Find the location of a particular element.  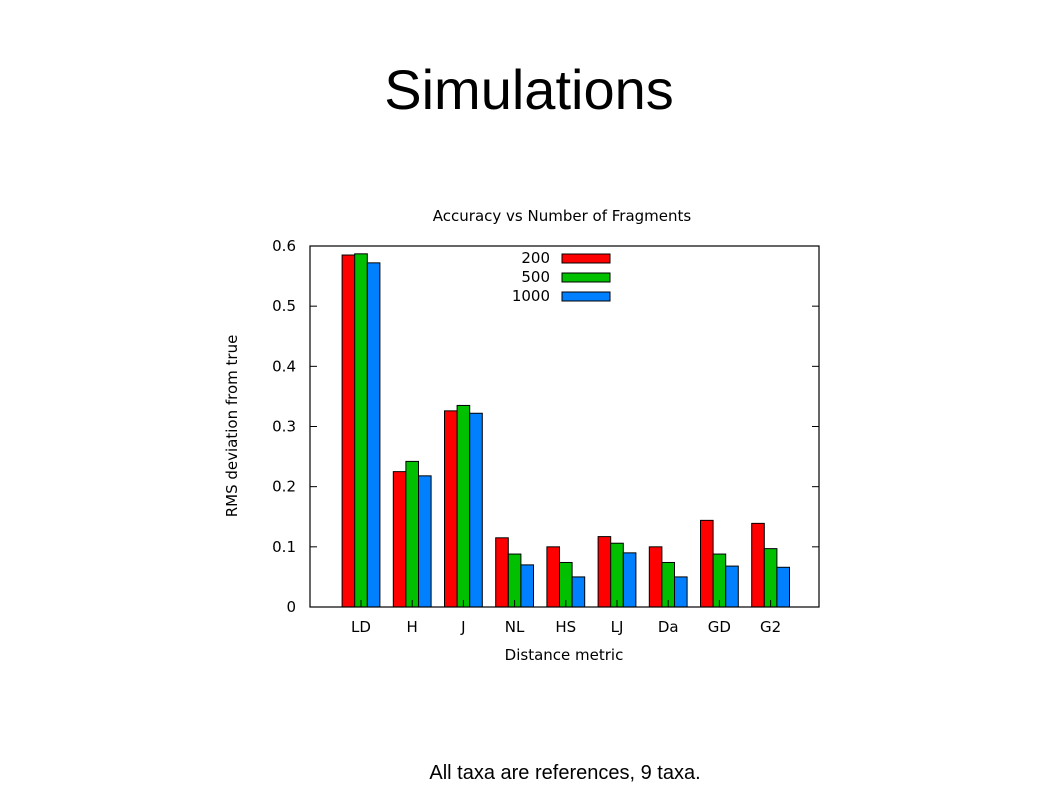

x-tick-label: HS is located at coordinates (565, 627).